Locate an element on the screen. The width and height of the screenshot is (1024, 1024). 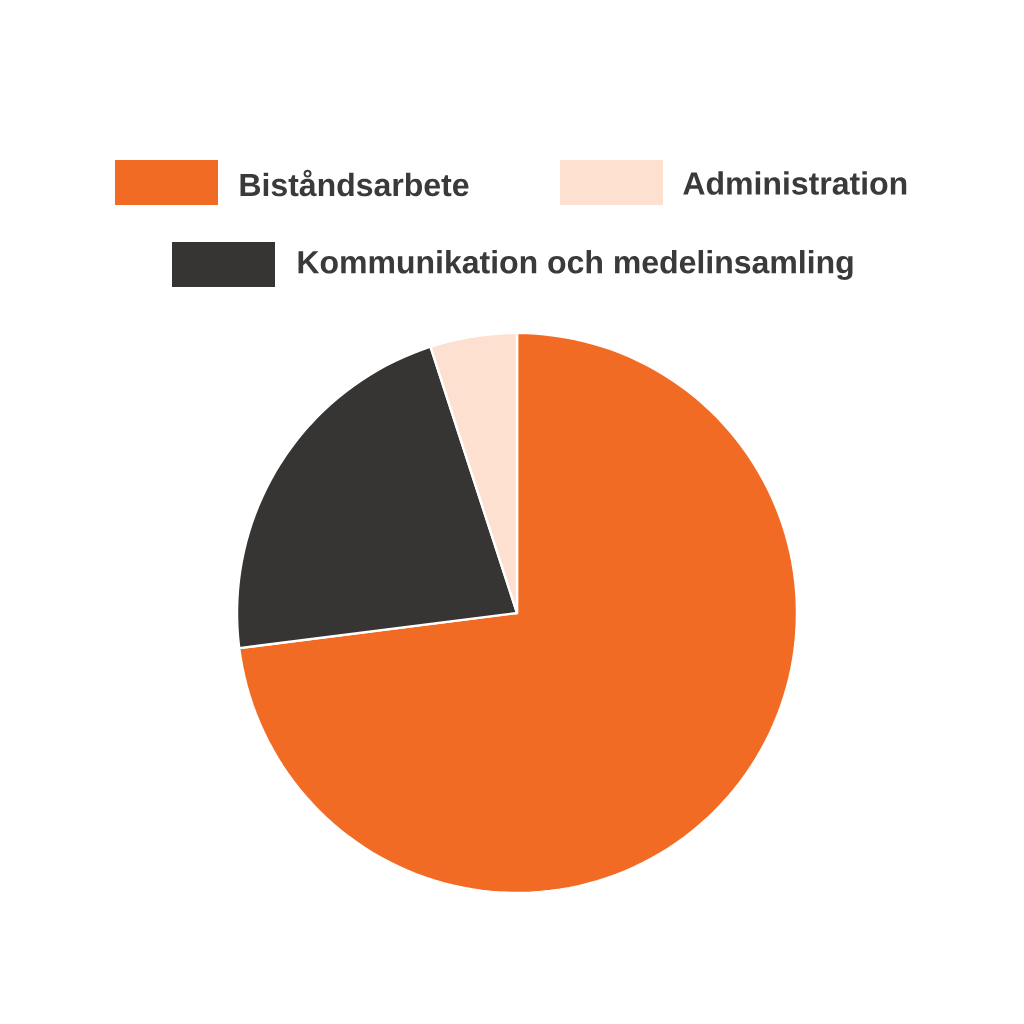
legend-label: Kommunikation och medelinsamling is located at coordinates (575, 265).